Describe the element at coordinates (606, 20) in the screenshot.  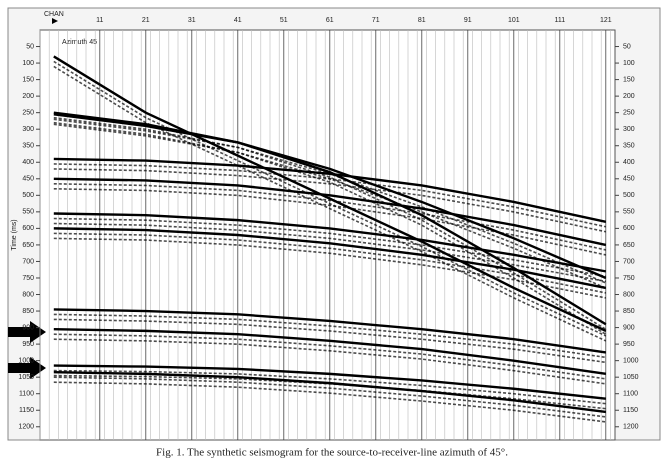
I see `x-tick-label: 121` at that location.